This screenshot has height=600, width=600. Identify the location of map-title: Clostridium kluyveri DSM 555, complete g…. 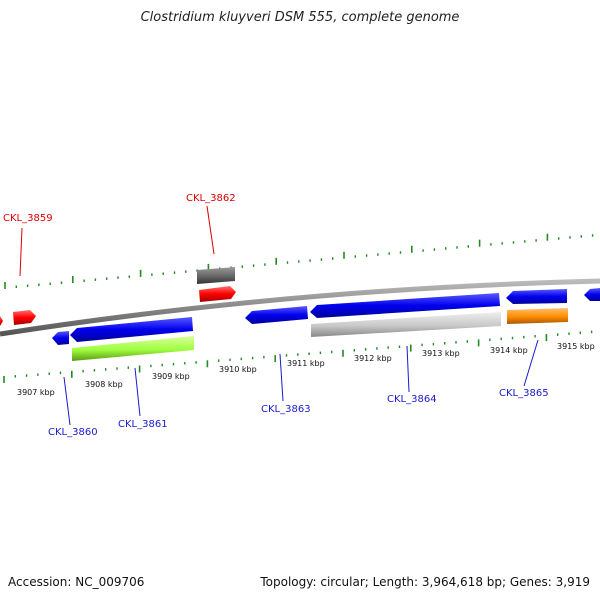
(300, 17).